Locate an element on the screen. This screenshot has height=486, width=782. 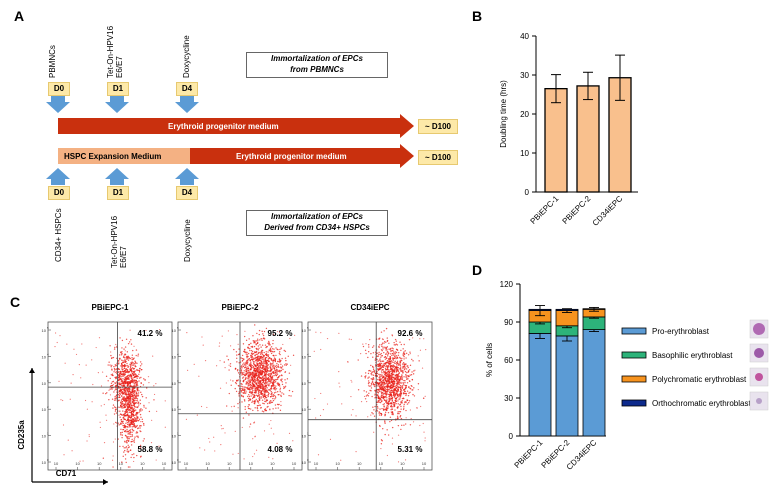
flow-y-axis-label: CD235a is located at coordinates (21, 435).